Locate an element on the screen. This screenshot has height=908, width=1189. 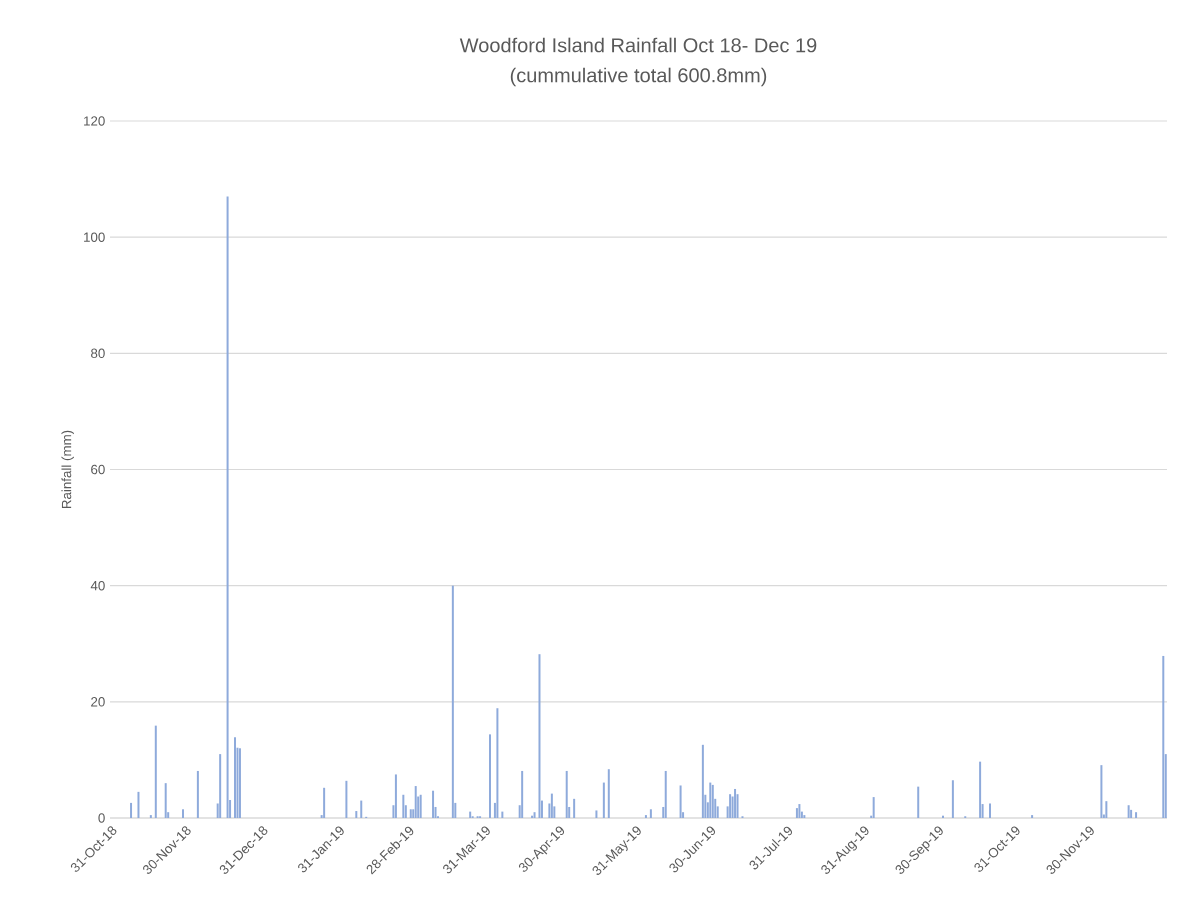
y-tick-label: 20 is located at coordinates (98, 702).